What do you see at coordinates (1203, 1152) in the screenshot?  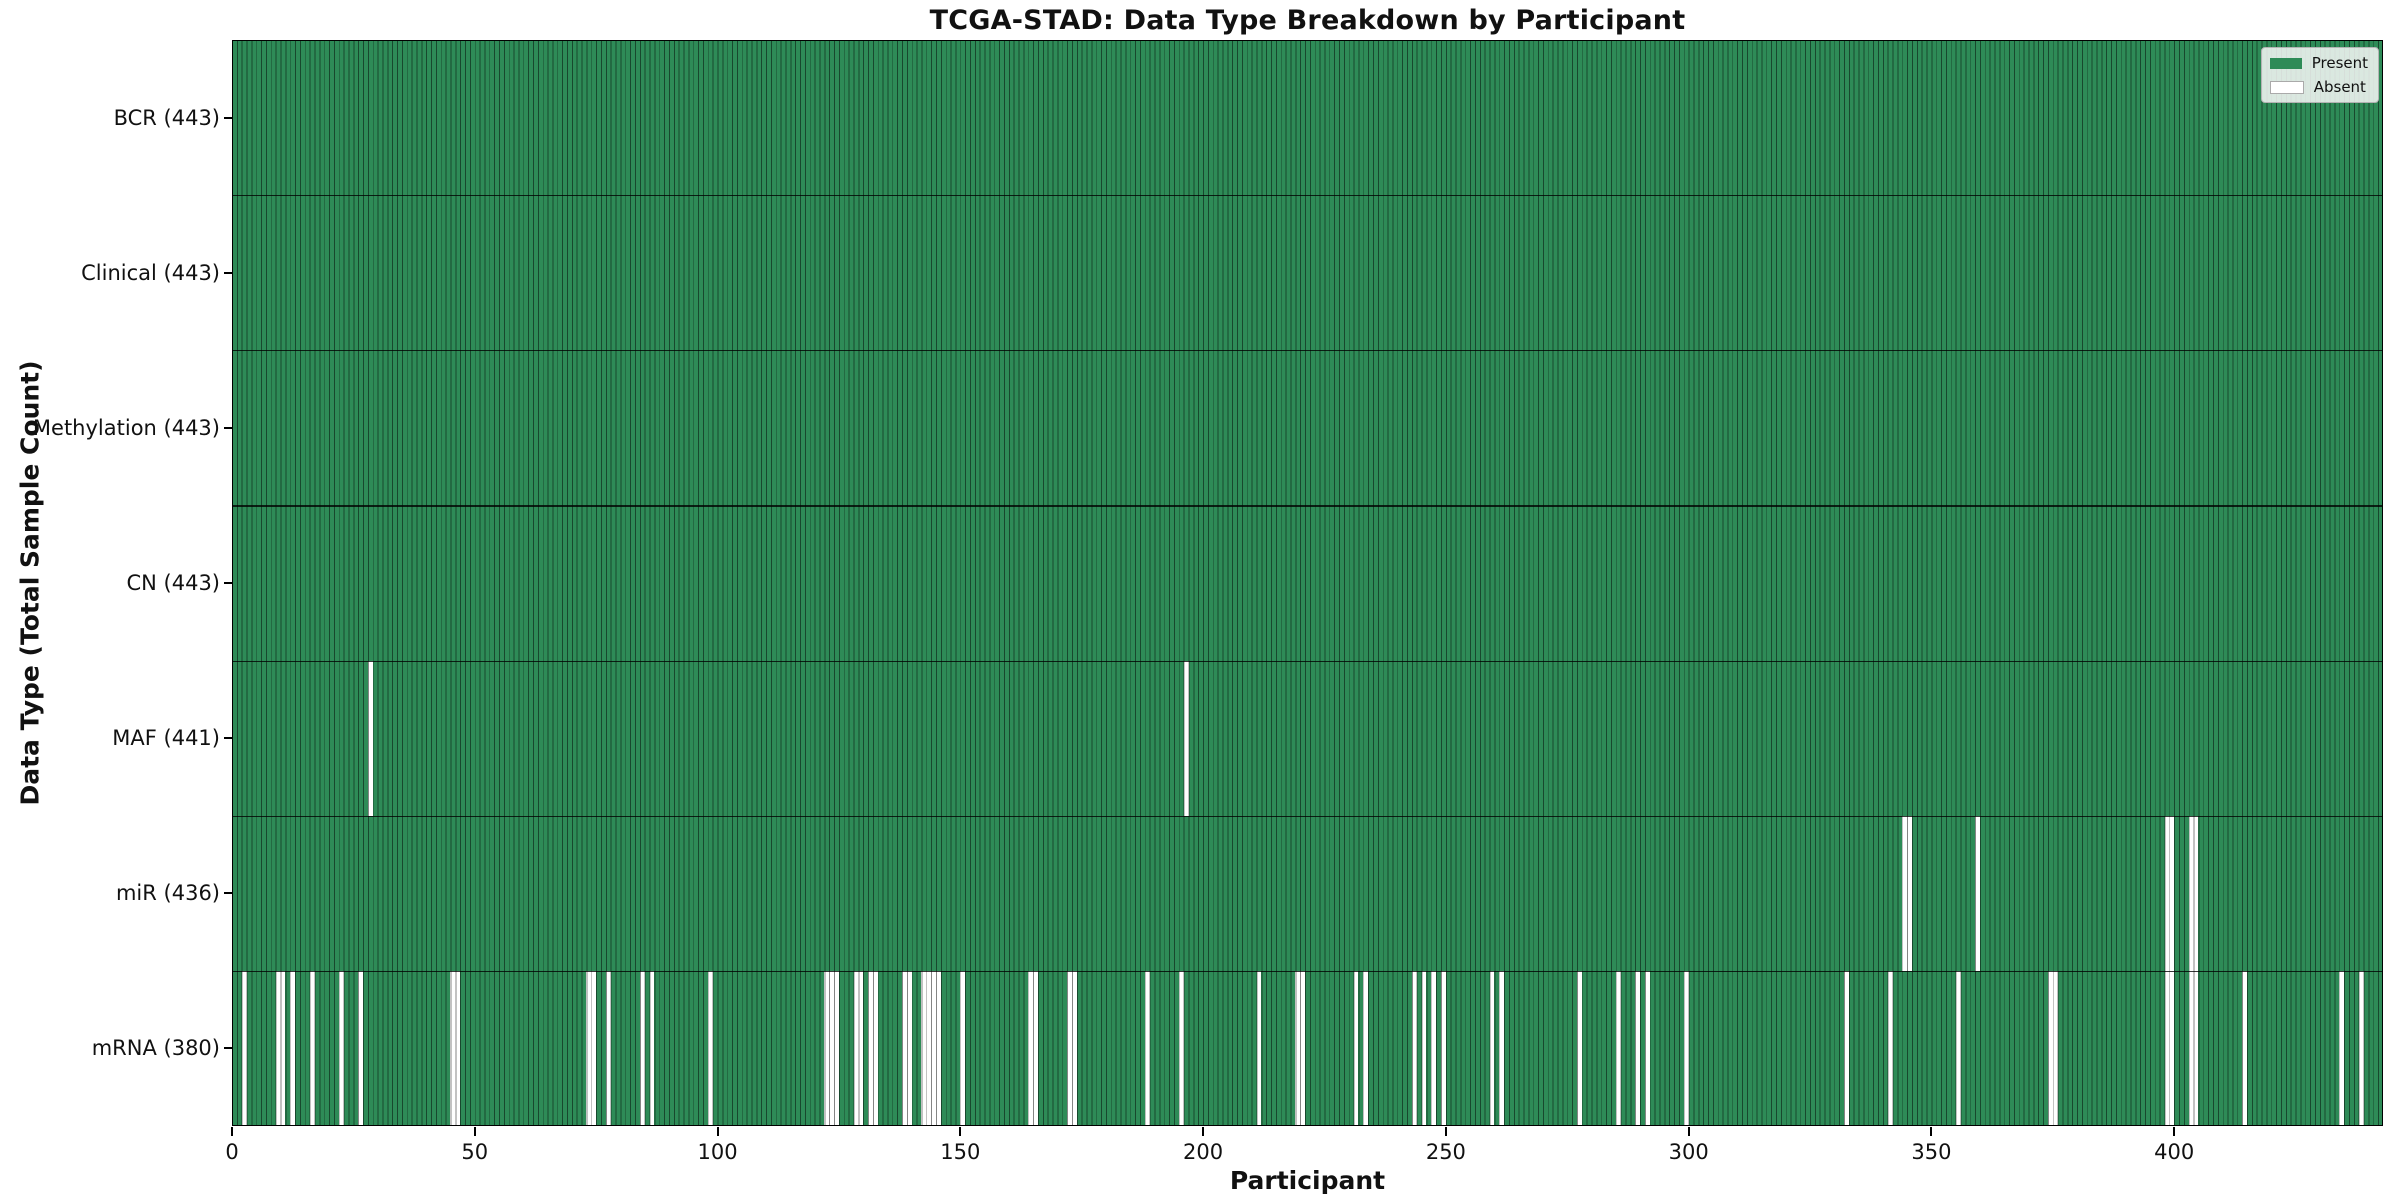 I see `xtick-label-200: 200` at bounding box center [1203, 1152].